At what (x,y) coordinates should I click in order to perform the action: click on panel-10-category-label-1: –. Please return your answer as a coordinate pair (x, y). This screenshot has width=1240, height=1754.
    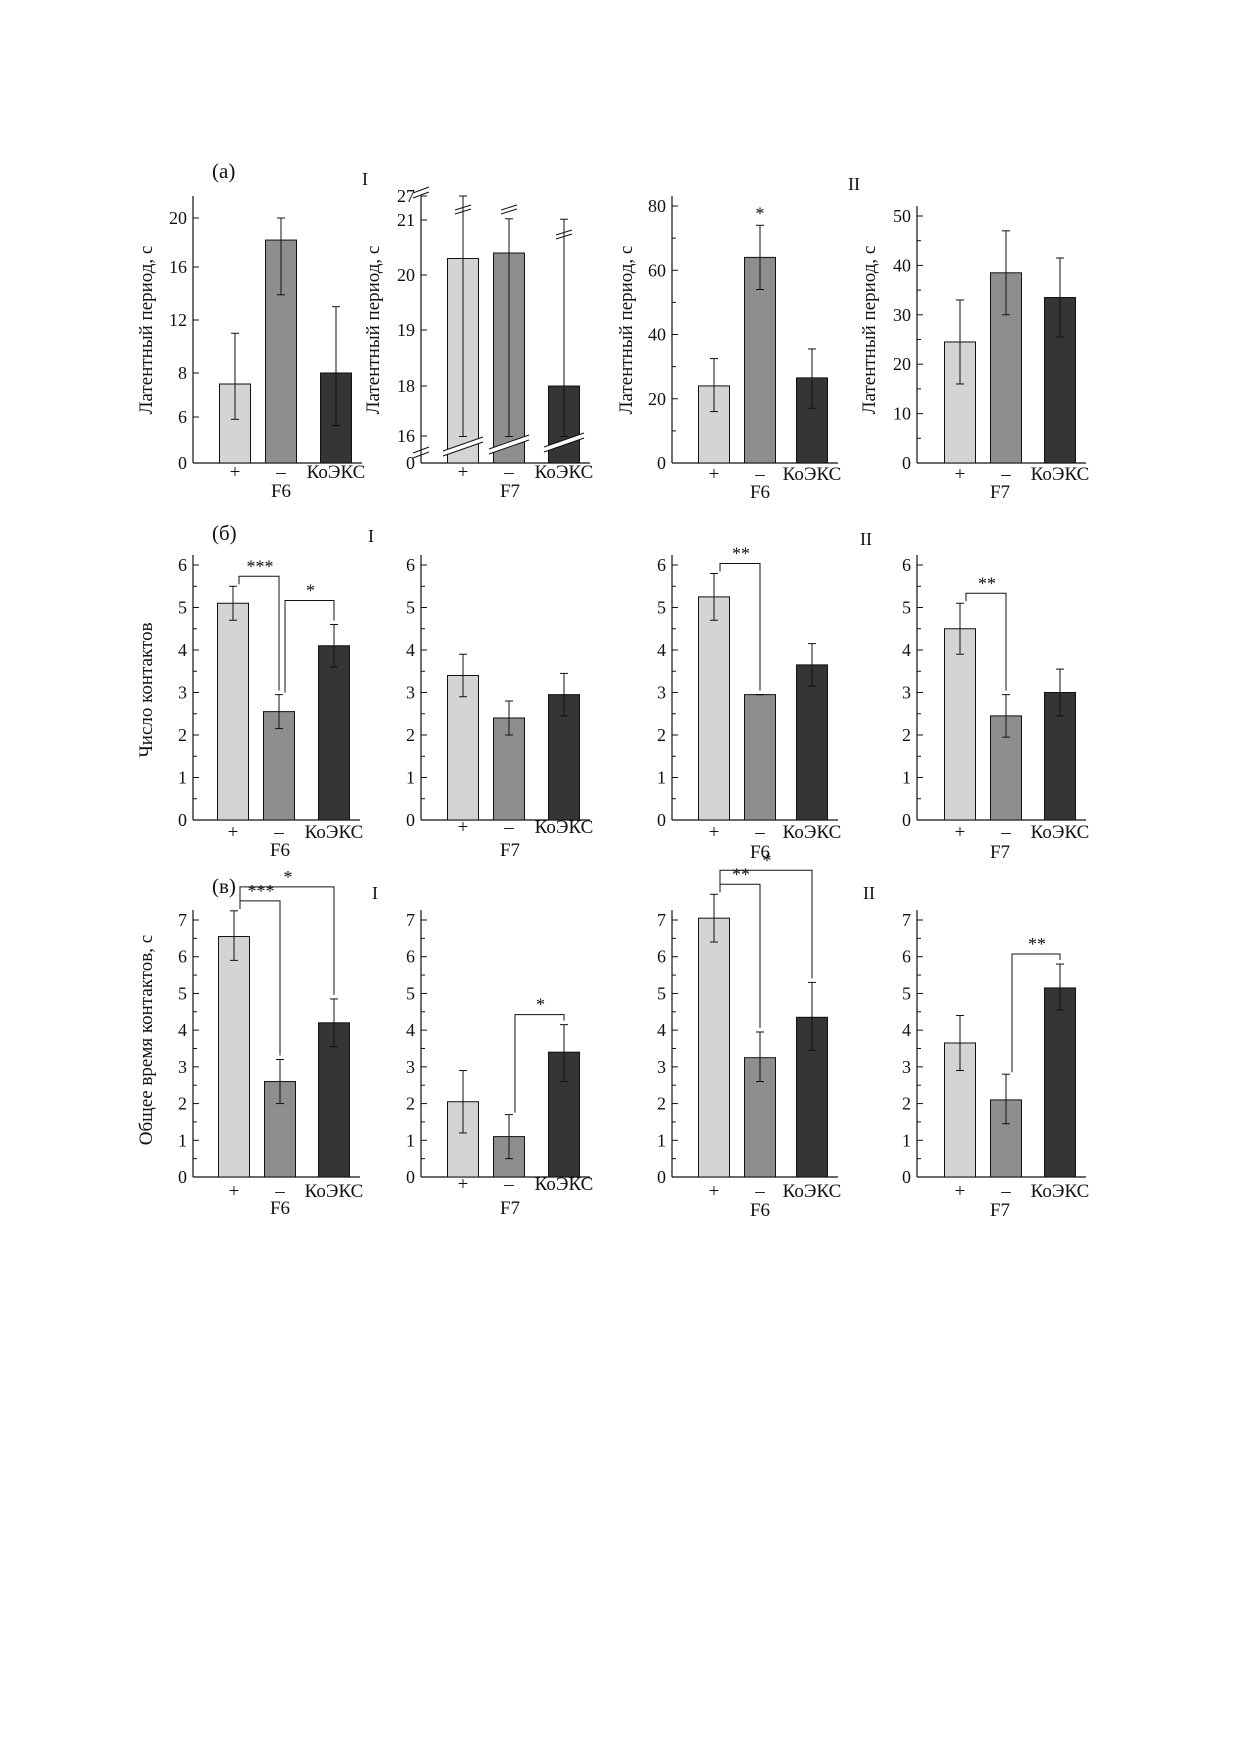
    Looking at the image, I should click on (759, 1191).